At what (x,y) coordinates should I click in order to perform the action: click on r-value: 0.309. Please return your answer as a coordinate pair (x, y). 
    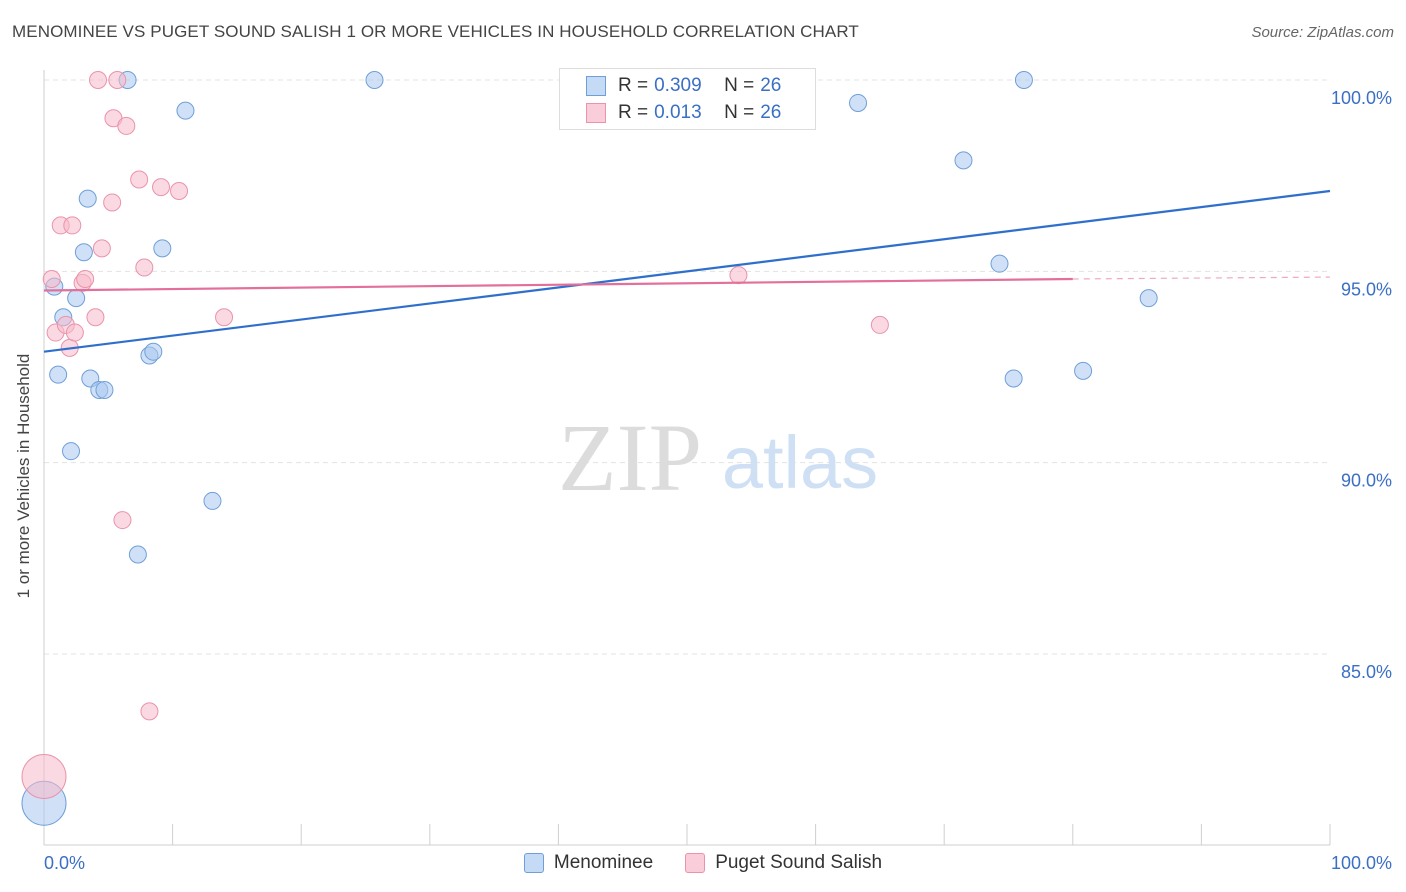
    Looking at the image, I should click on (678, 85).